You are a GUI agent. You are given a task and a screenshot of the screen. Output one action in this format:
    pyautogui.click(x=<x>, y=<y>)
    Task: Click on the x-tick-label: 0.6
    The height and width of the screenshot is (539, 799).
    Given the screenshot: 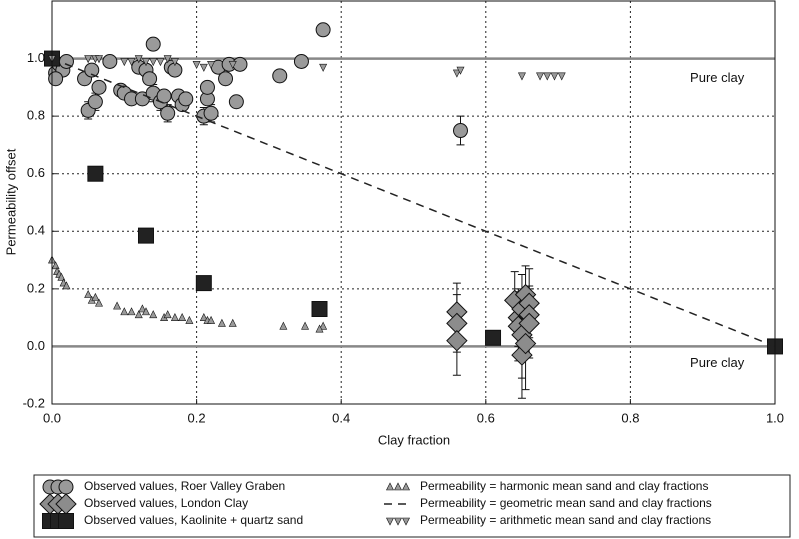 What is the action you would take?
    pyautogui.click(x=486, y=417)
    